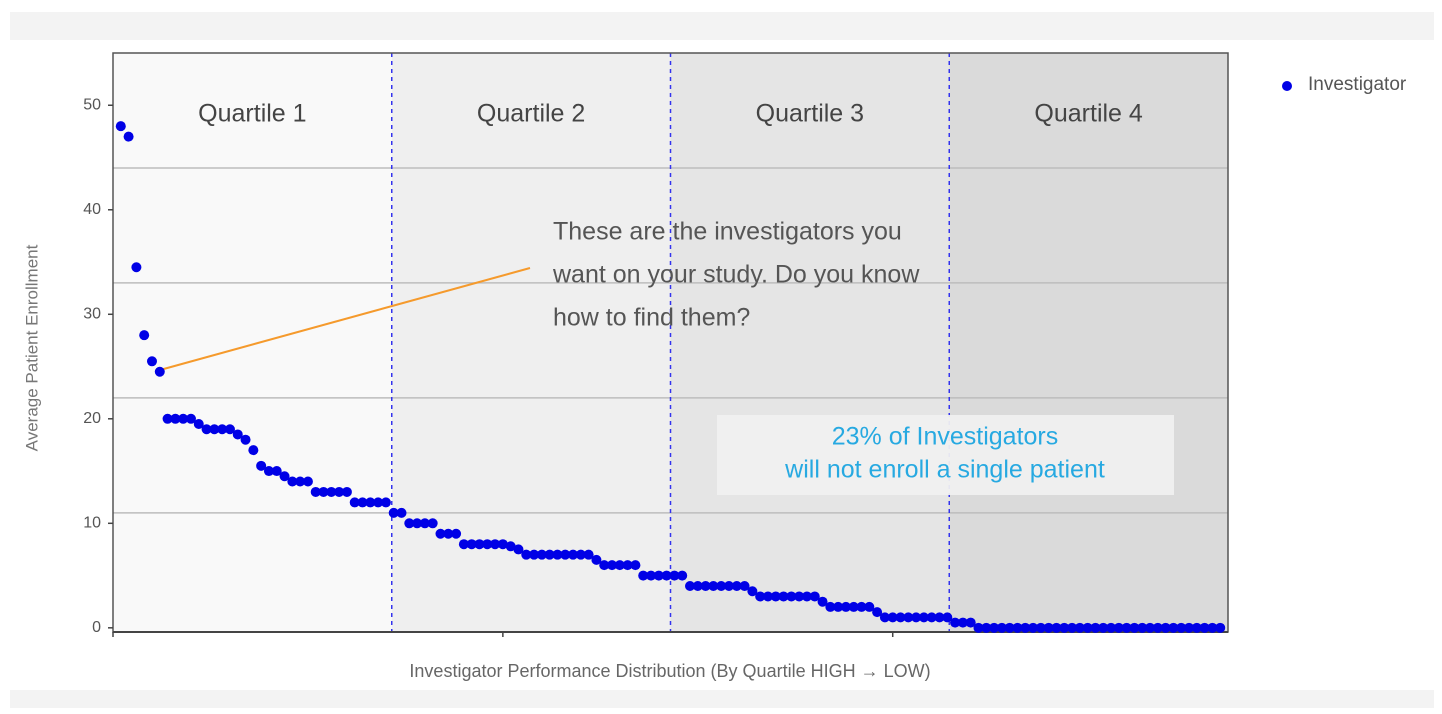 This screenshot has height=714, width=1442. Describe the element at coordinates (944, 470) in the screenshot. I see `callout-text: will not enroll a single patient` at that location.